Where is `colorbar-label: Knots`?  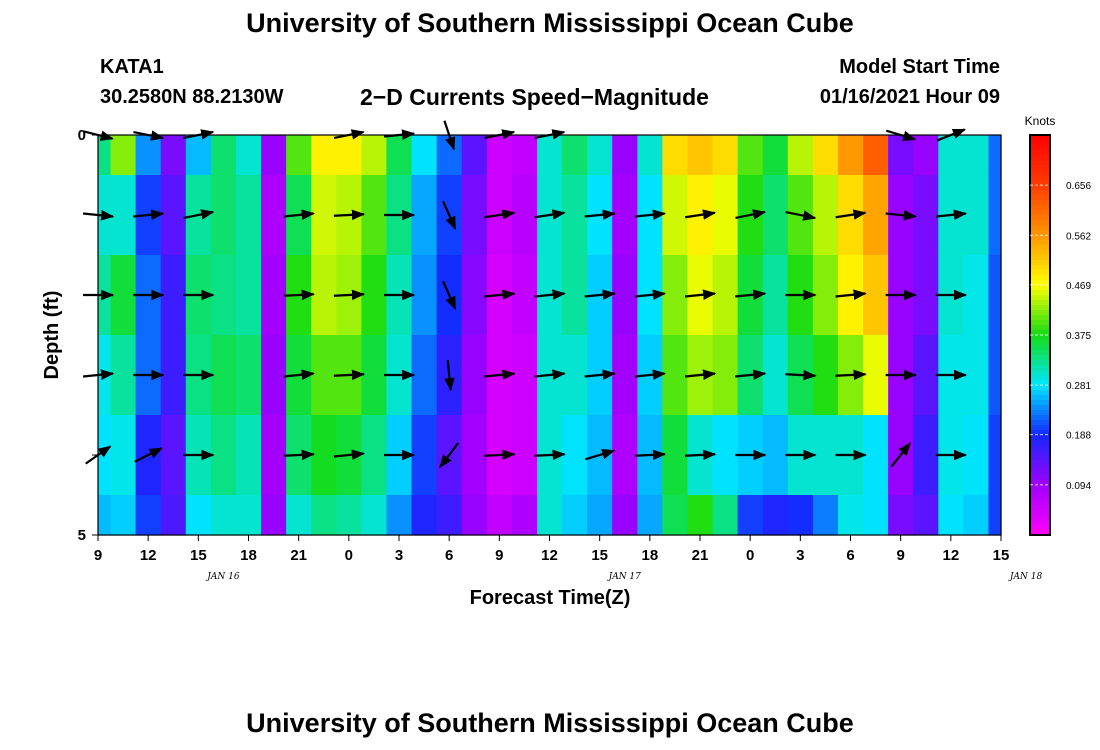 colorbar-label: Knots is located at coordinates (1040, 121).